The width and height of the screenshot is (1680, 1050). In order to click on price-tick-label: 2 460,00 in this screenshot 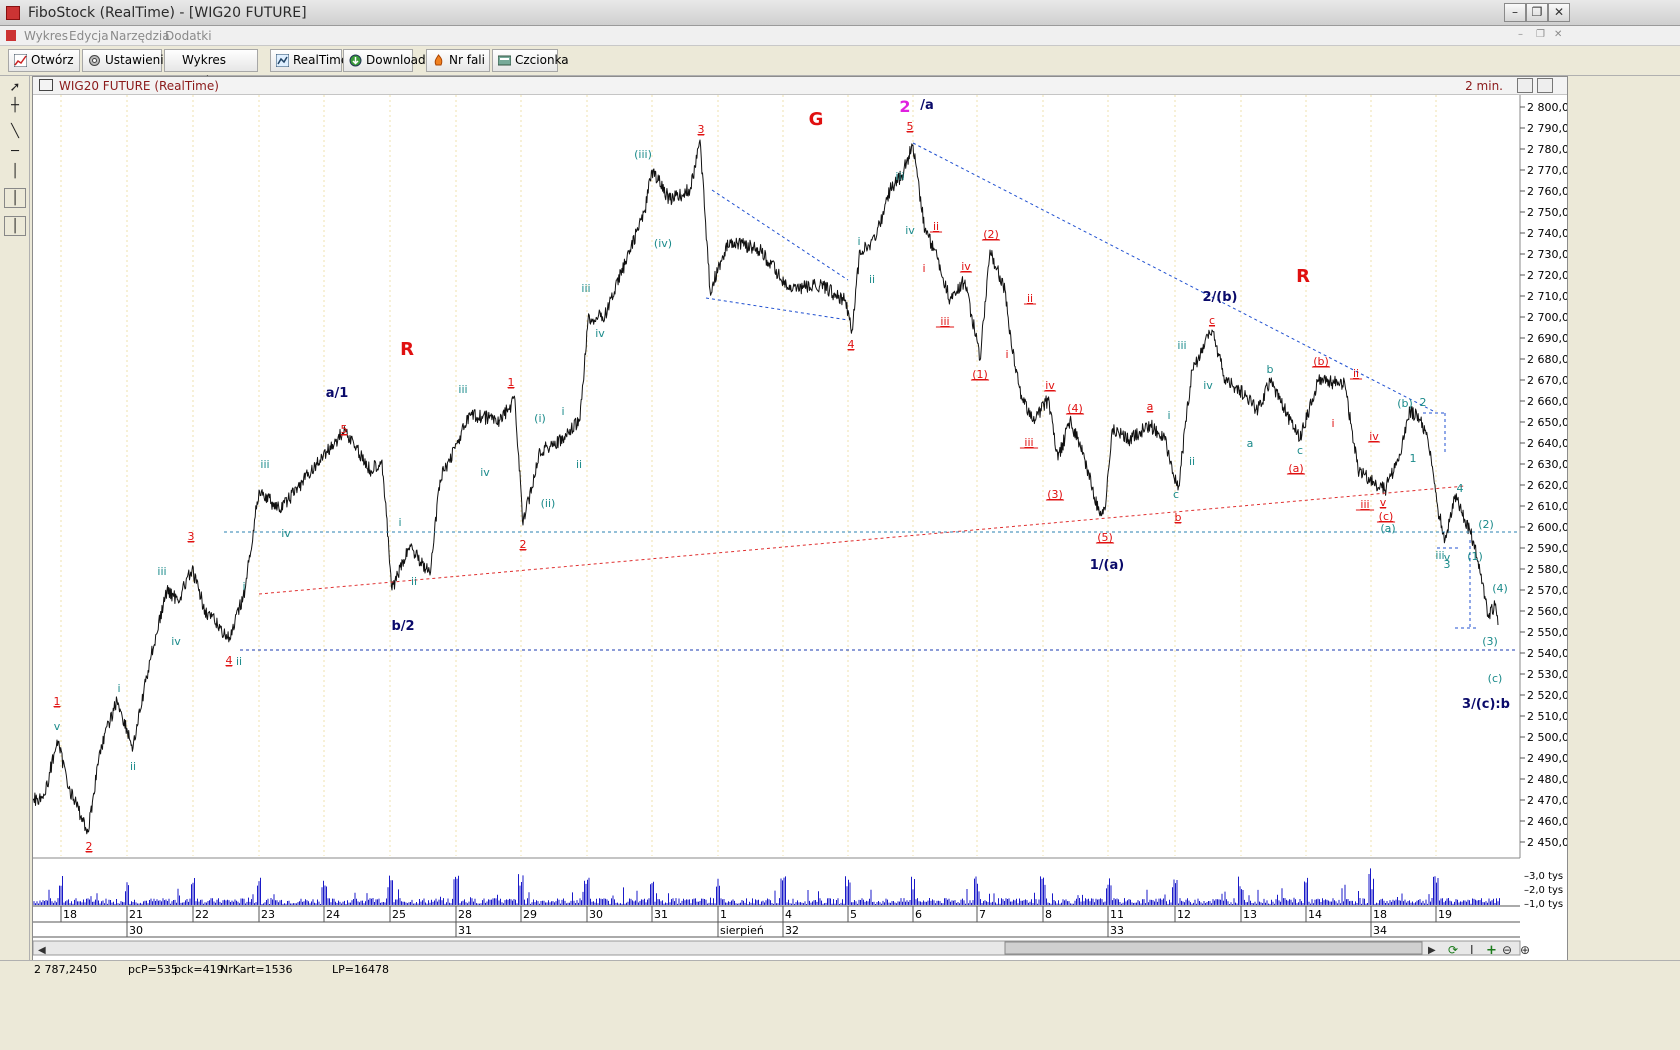, I will do `click(1547, 821)`.